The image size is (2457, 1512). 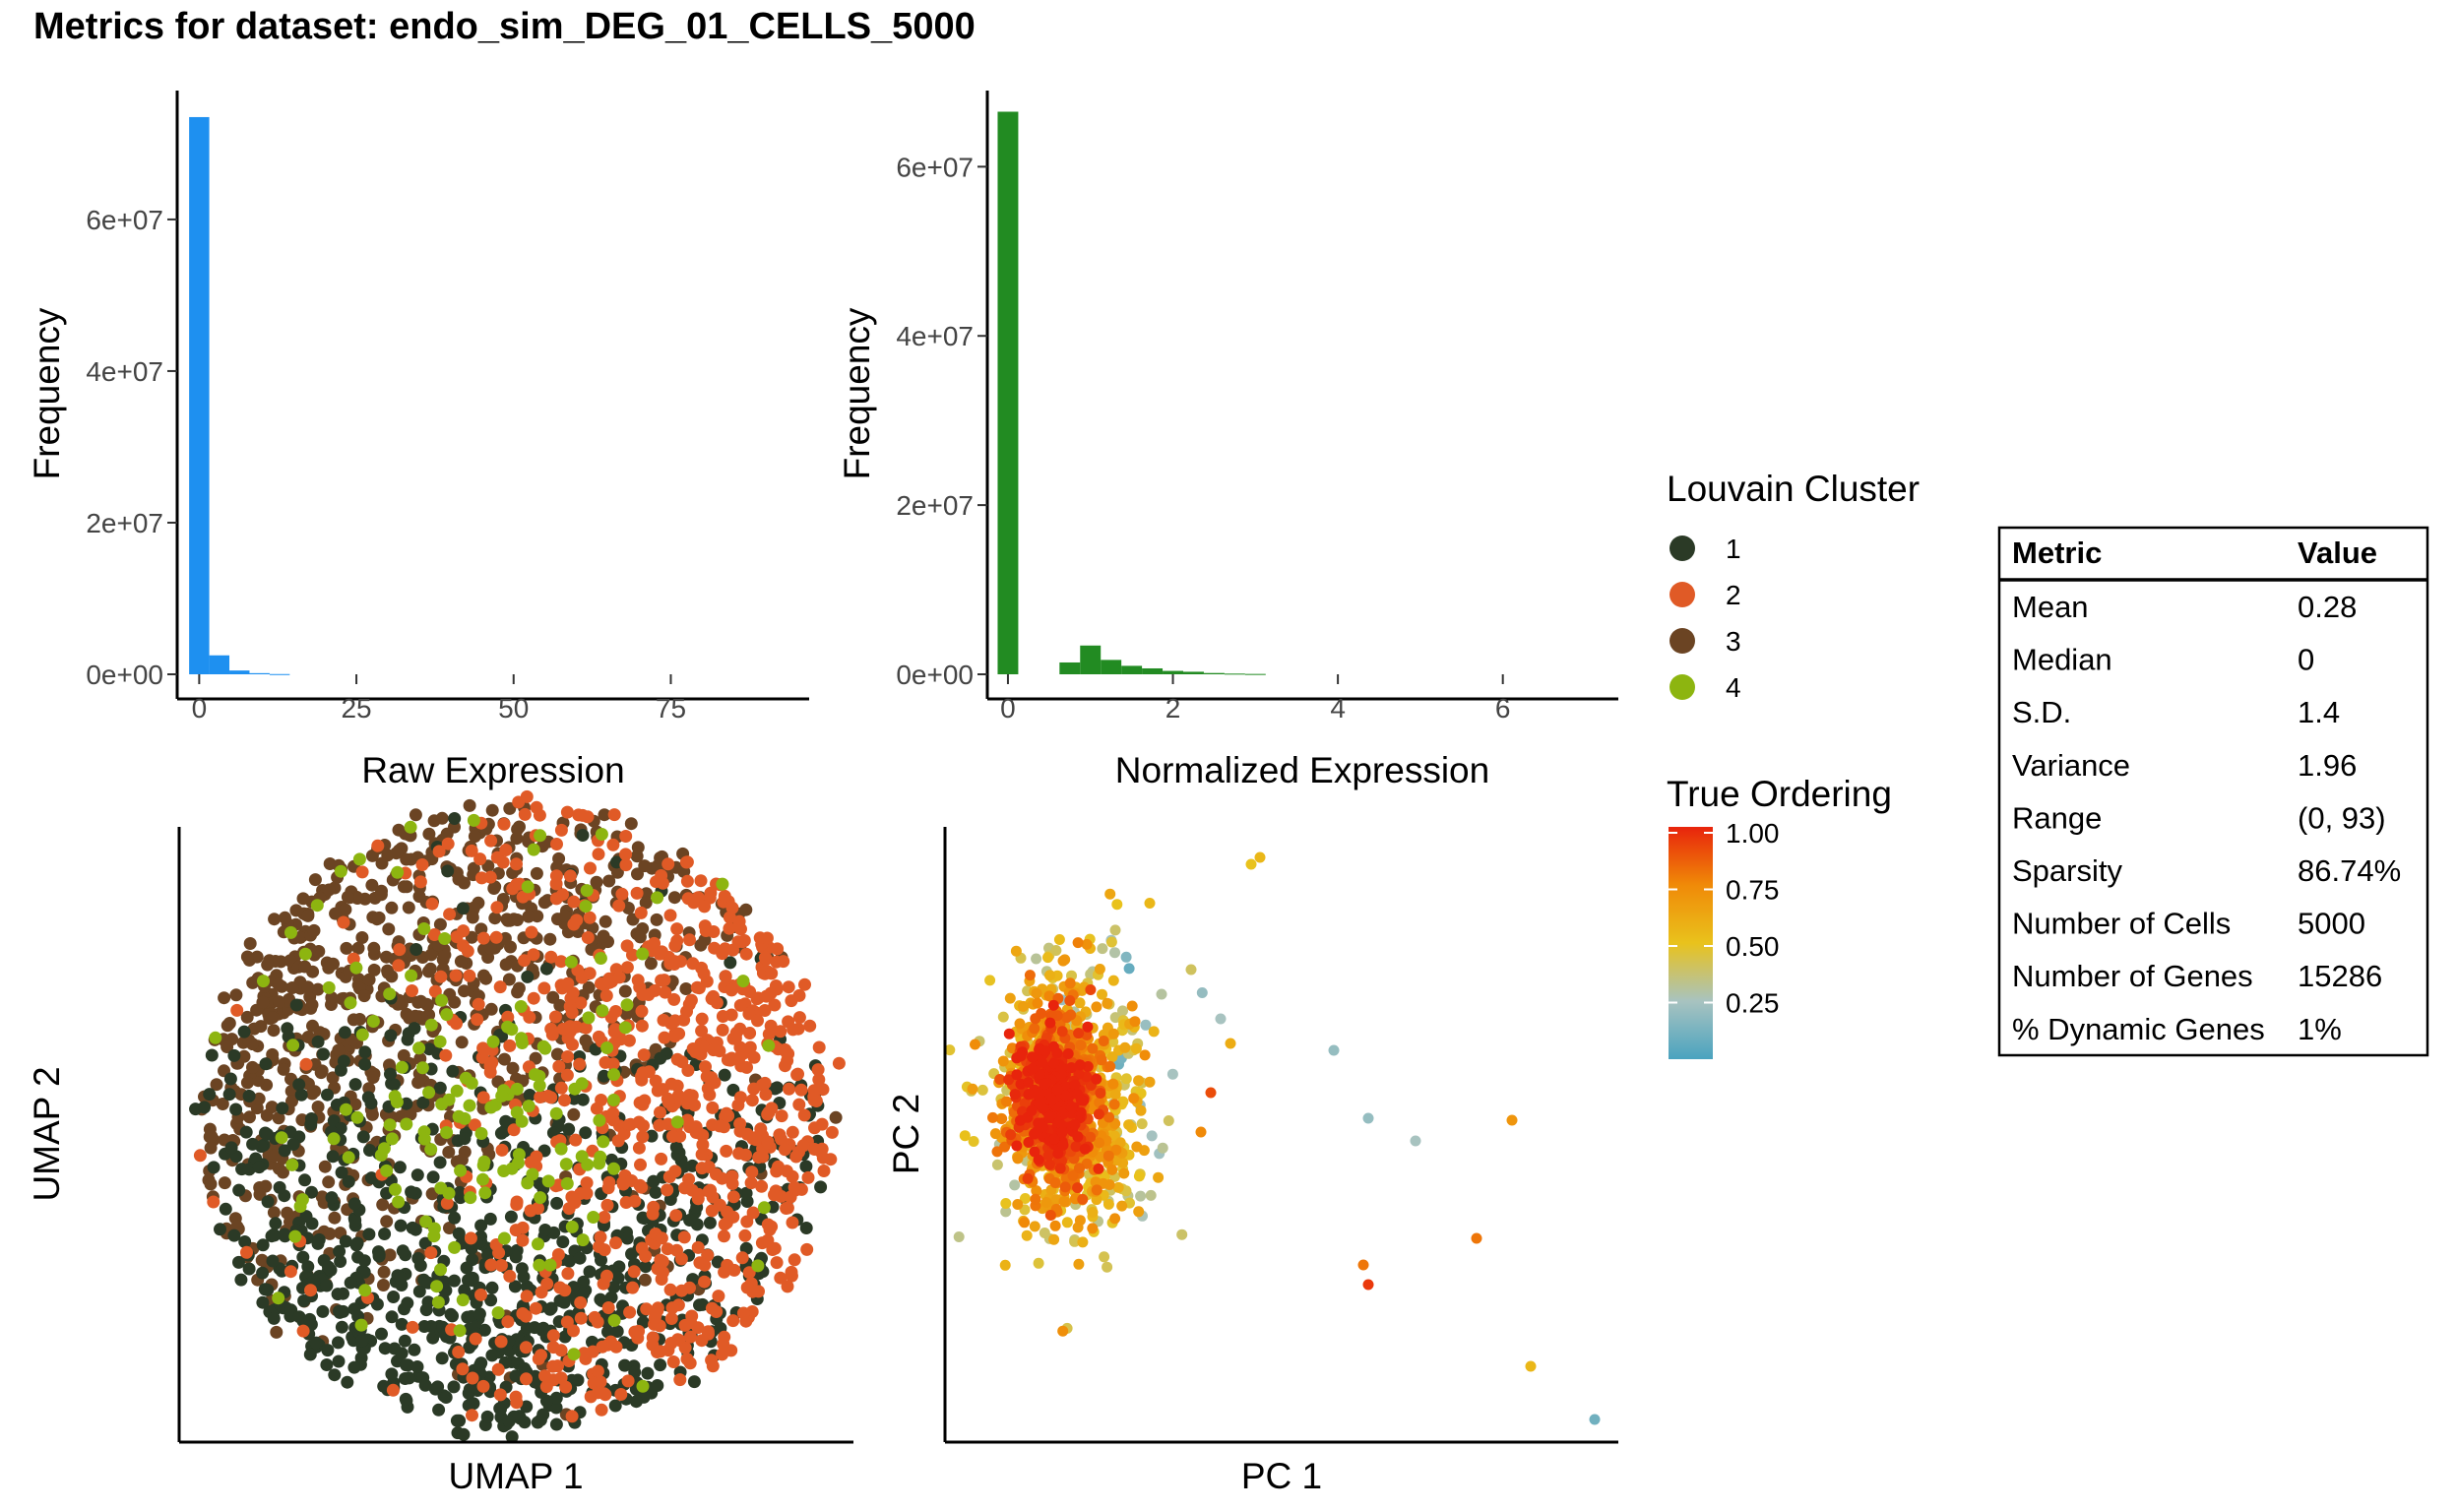 What do you see at coordinates (1753, 833) in the screenshot?
I see `ordering-legend-label-0: 1.00` at bounding box center [1753, 833].